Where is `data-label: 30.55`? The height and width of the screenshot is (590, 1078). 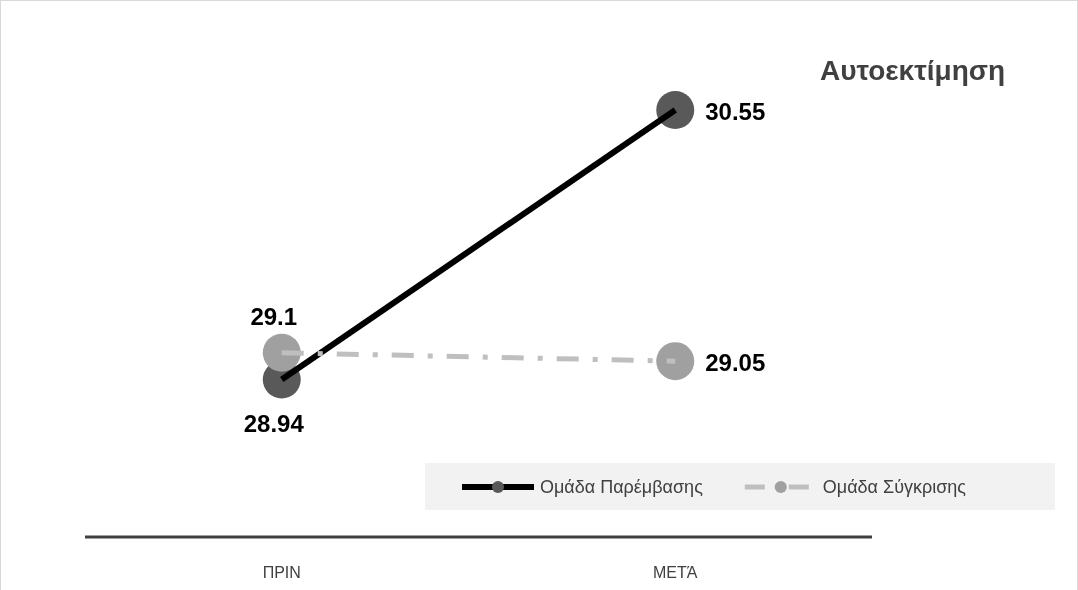
data-label: 30.55 is located at coordinates (735, 111).